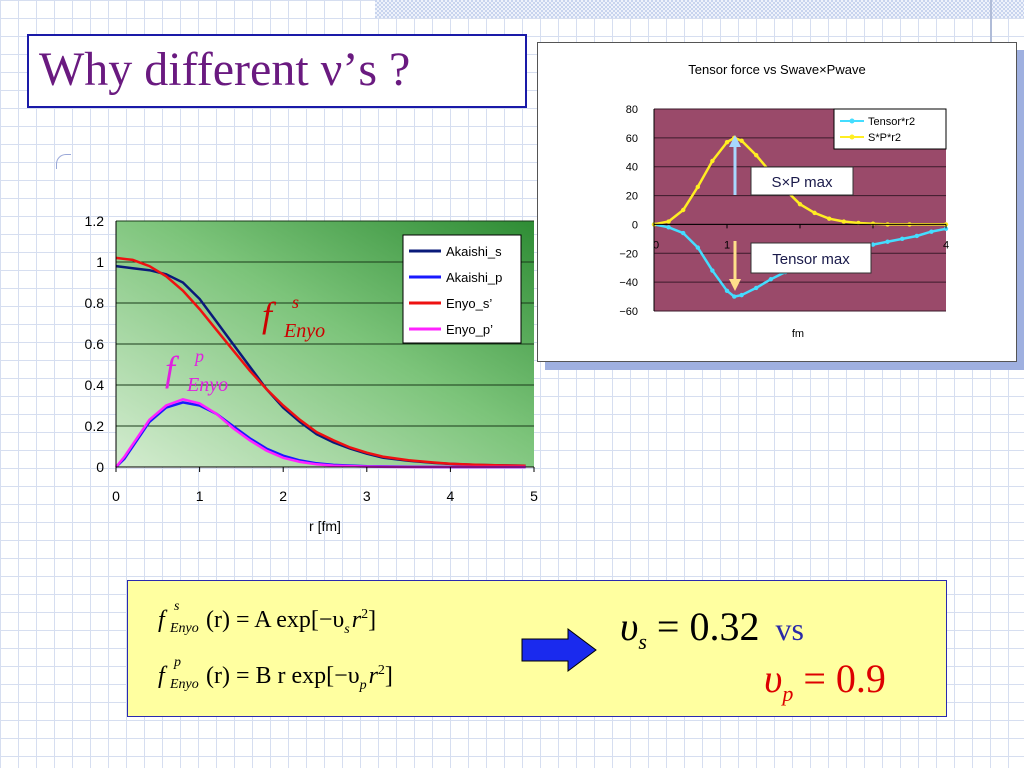 Image resolution: width=1024 pixels, height=768 pixels. Describe the element at coordinates (170, 369) in the screenshot. I see `f-symbol-p: f` at that location.